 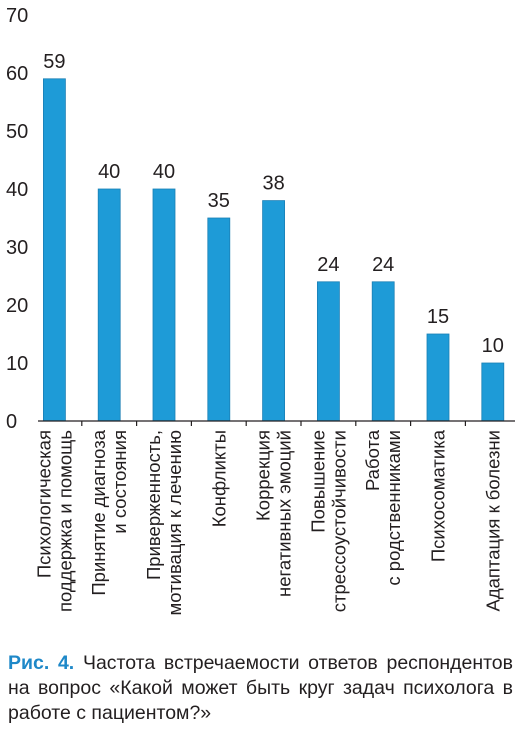 I want to click on y-tick-label: 30, so click(x=17, y=248).